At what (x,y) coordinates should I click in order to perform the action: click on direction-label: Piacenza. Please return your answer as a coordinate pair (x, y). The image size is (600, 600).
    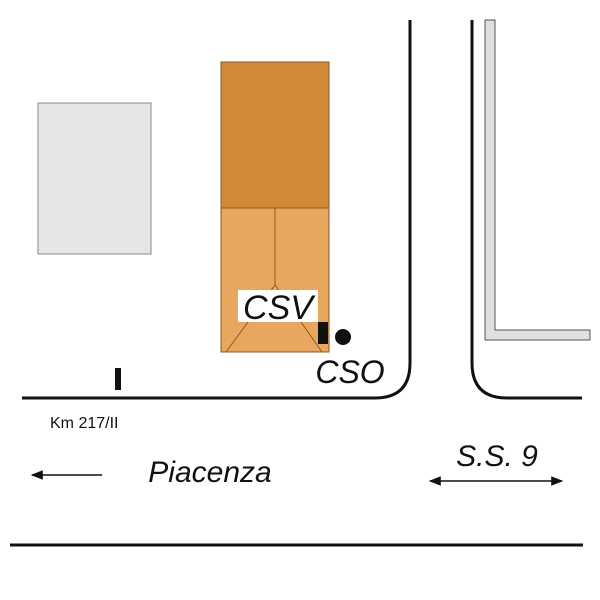
    Looking at the image, I should click on (209, 472).